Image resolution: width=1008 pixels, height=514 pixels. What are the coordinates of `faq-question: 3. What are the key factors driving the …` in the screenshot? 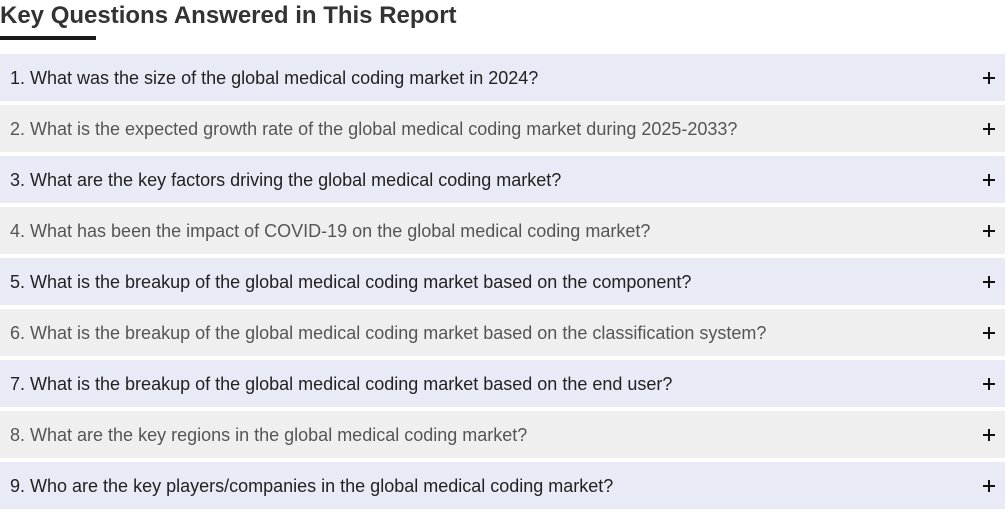 It's located at (286, 179).